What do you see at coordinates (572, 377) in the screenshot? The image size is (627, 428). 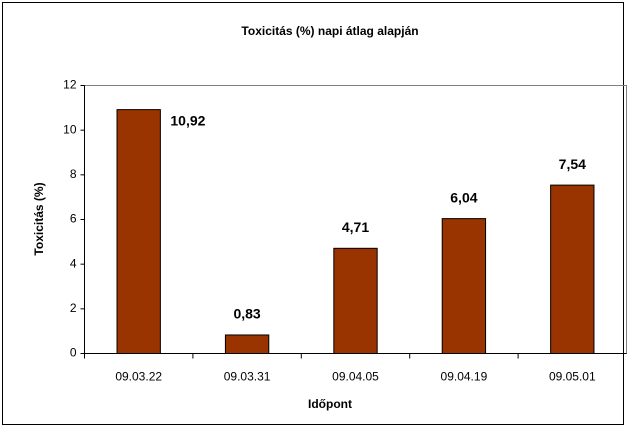 I see `x-tick-label: 09.05.01` at bounding box center [572, 377].